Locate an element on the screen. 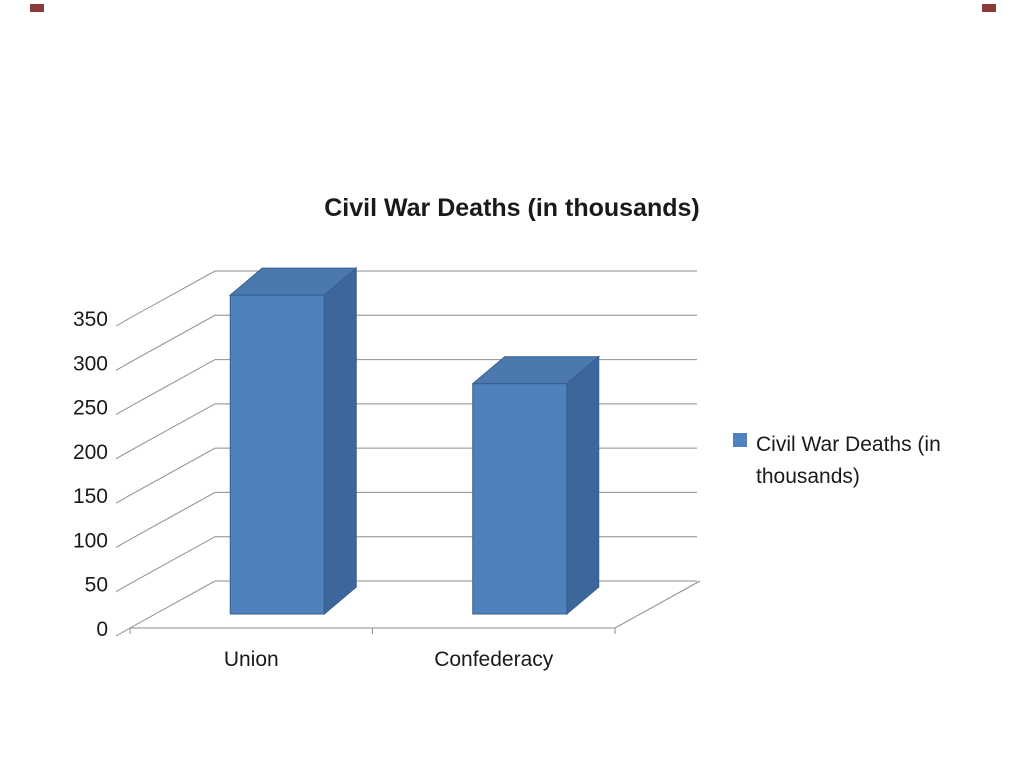 Image resolution: width=1024 pixels, height=768 pixels. legend-swatch is located at coordinates (740, 440).